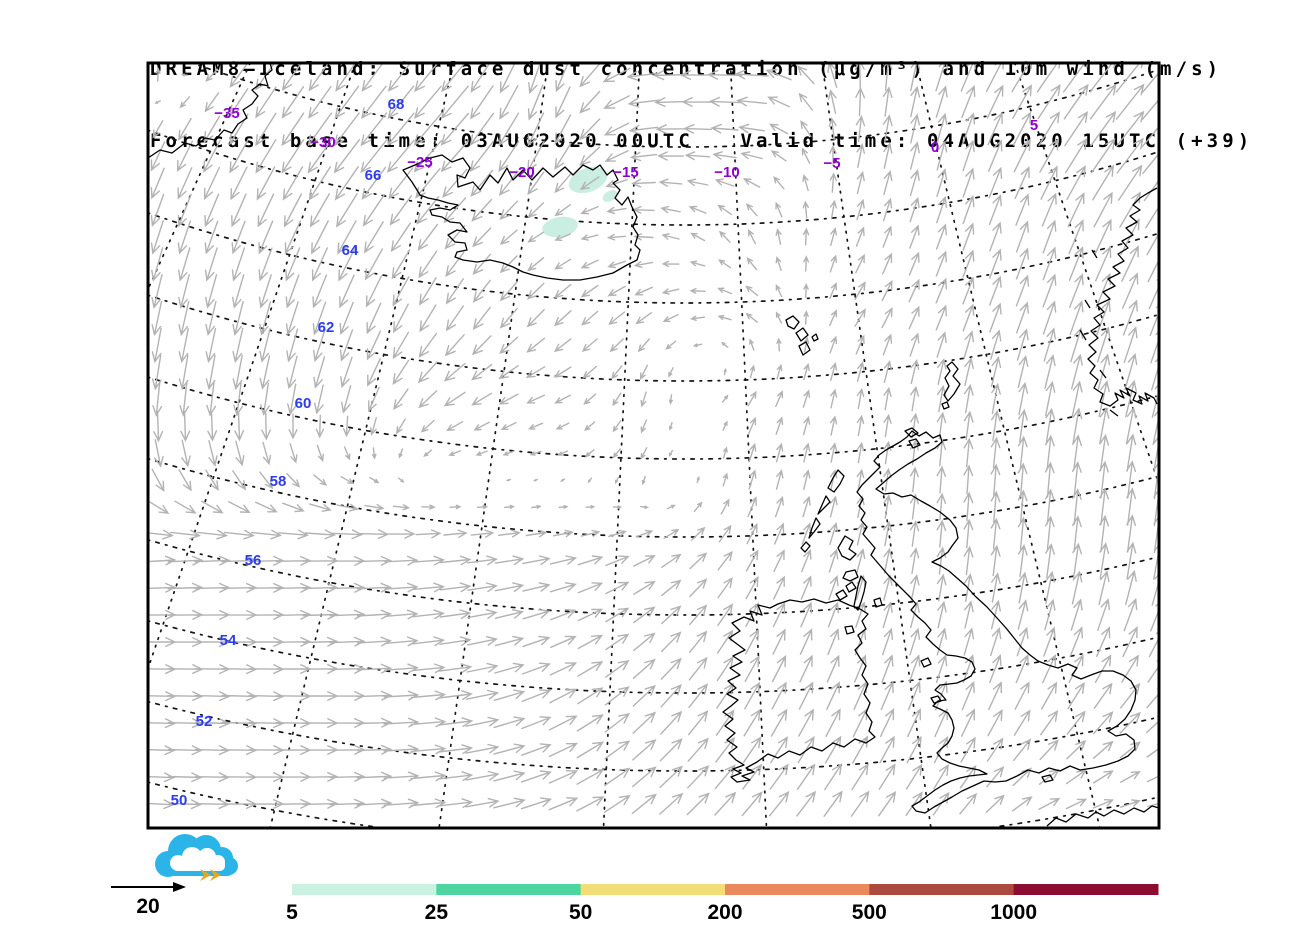  What do you see at coordinates (1013, 912) in the screenshot?
I see `colorbar-level-1000: 1000` at bounding box center [1013, 912].